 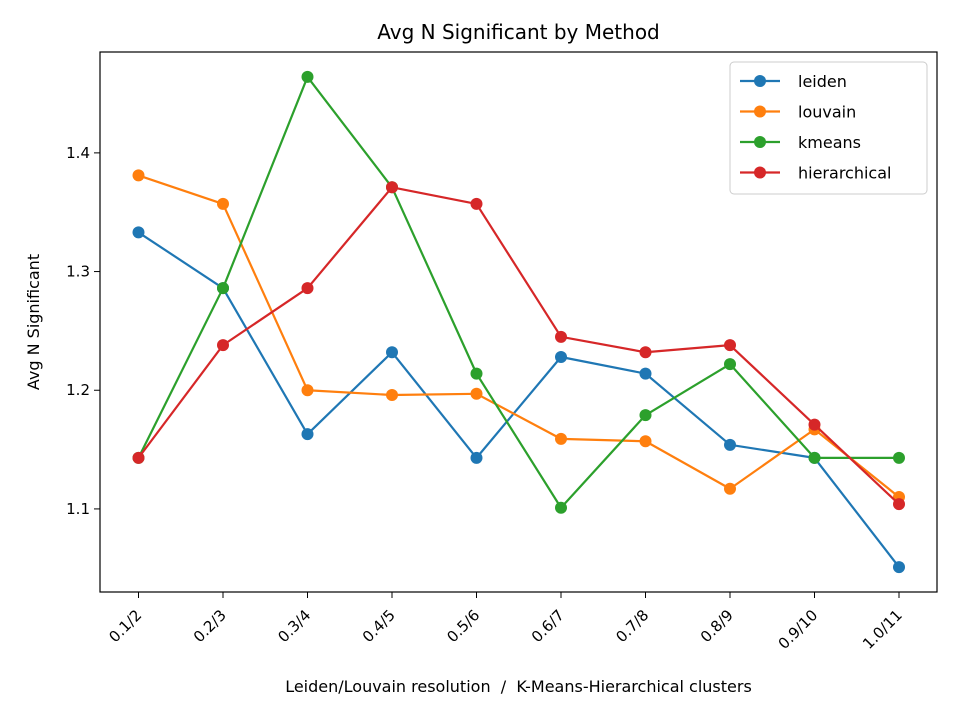 What do you see at coordinates (717, 626) in the screenshot?
I see `x-tick-label: 0.8/9` at bounding box center [717, 626].